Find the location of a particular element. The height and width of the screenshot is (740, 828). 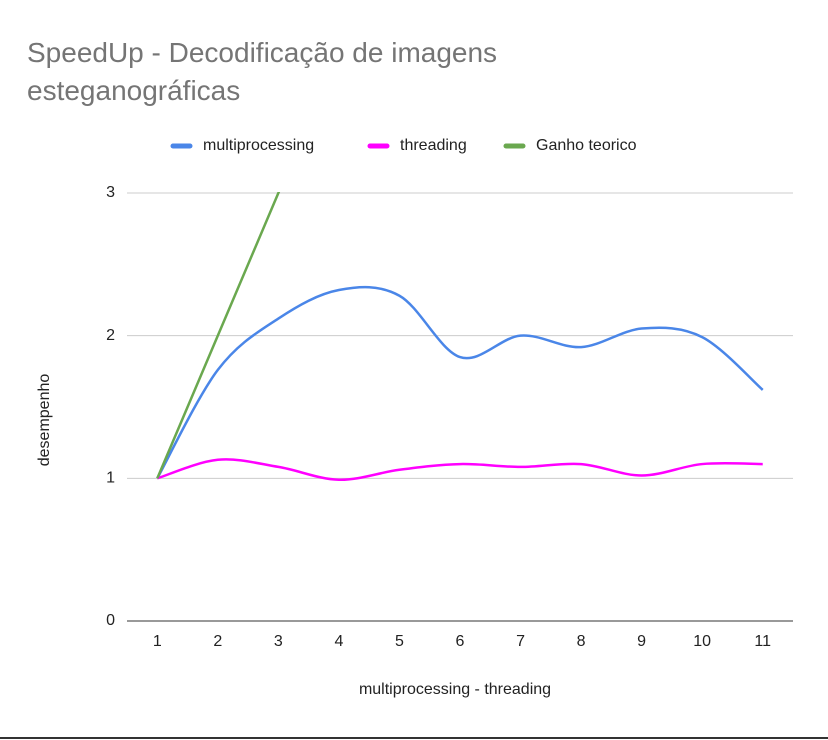

x-tick-label: 2 is located at coordinates (217, 641).